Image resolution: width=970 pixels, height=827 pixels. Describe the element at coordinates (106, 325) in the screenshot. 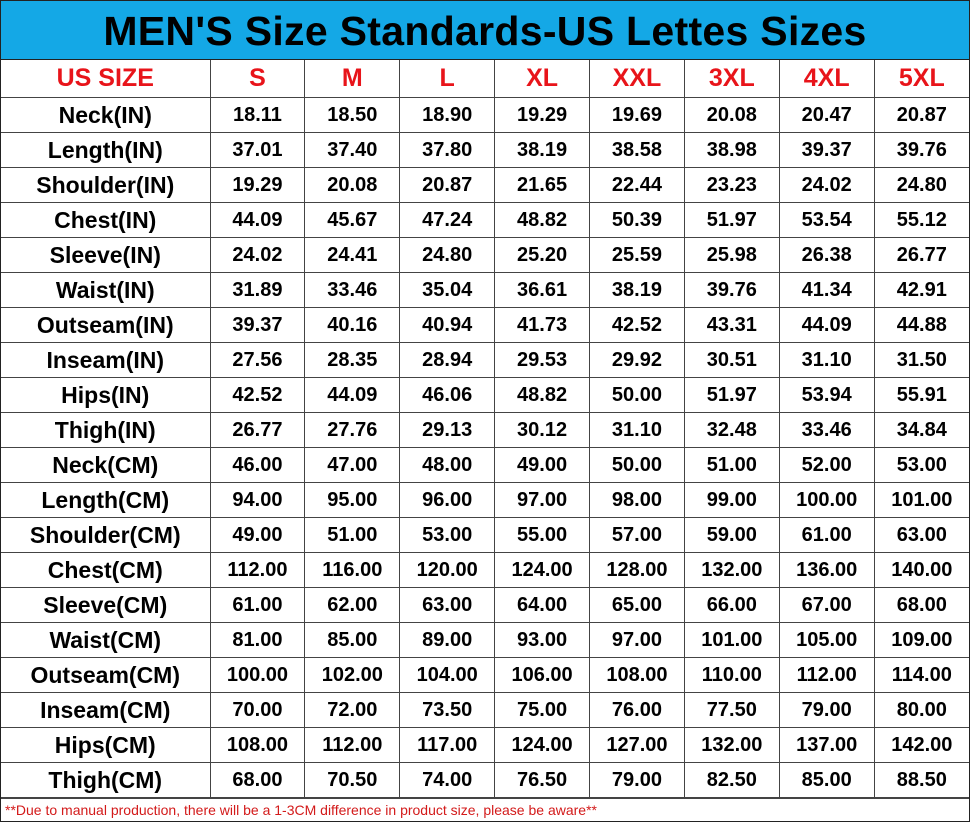

I see `row-label: Outseam(IN)` at that location.